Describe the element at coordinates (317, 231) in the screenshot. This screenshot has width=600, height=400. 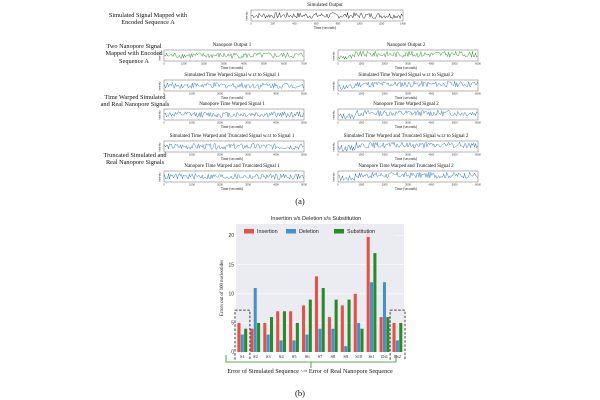
I see `chart-legend: Insertion Deletion Substitution` at that location.